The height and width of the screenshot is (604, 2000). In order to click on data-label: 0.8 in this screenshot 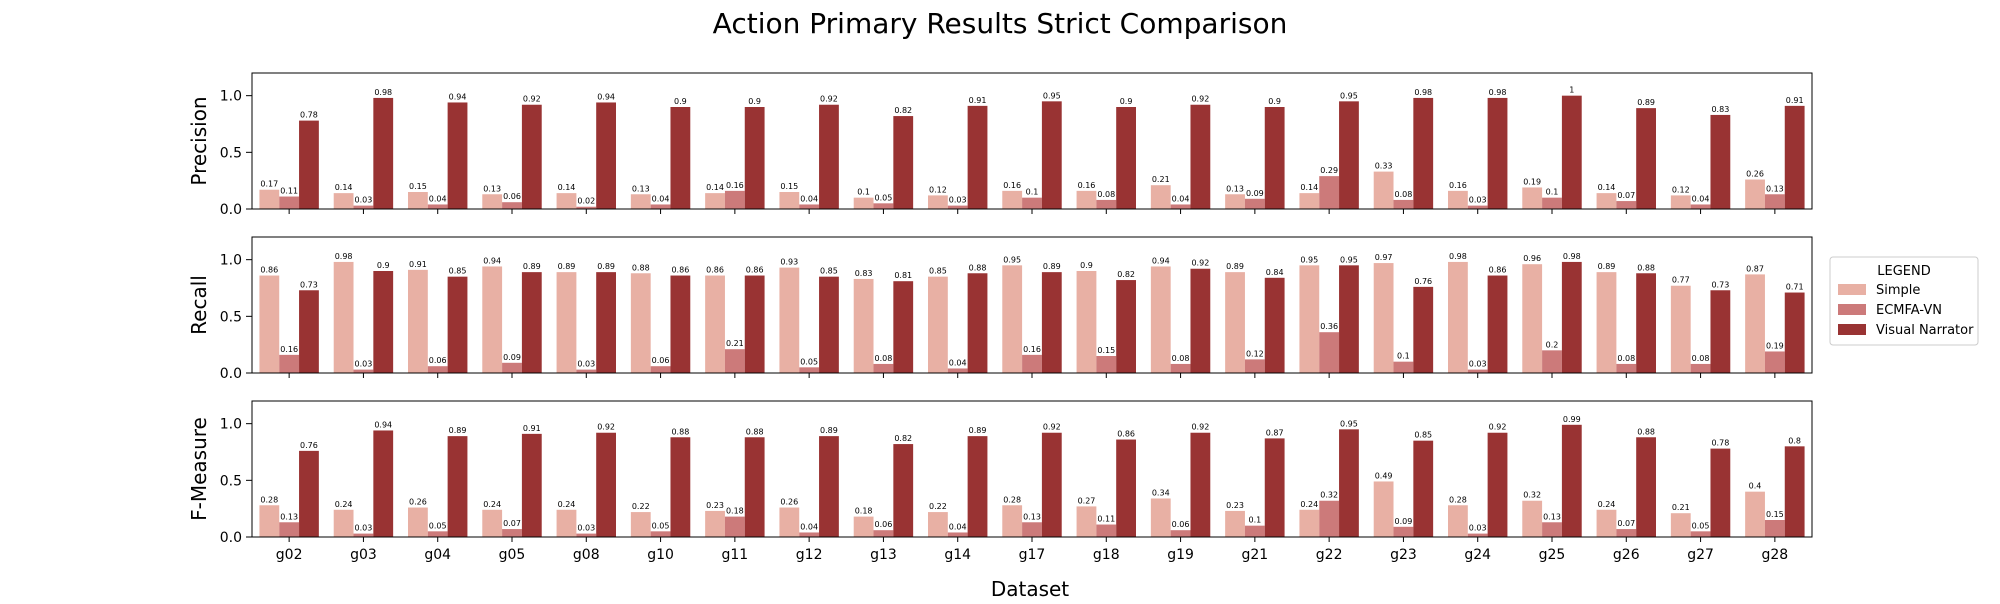, I will do `click(1794, 440)`.